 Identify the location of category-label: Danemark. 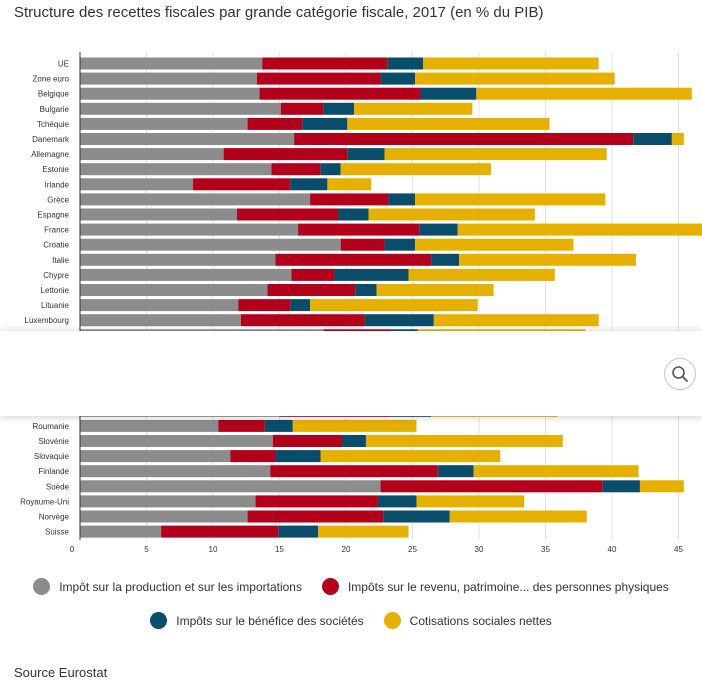
(51, 139).